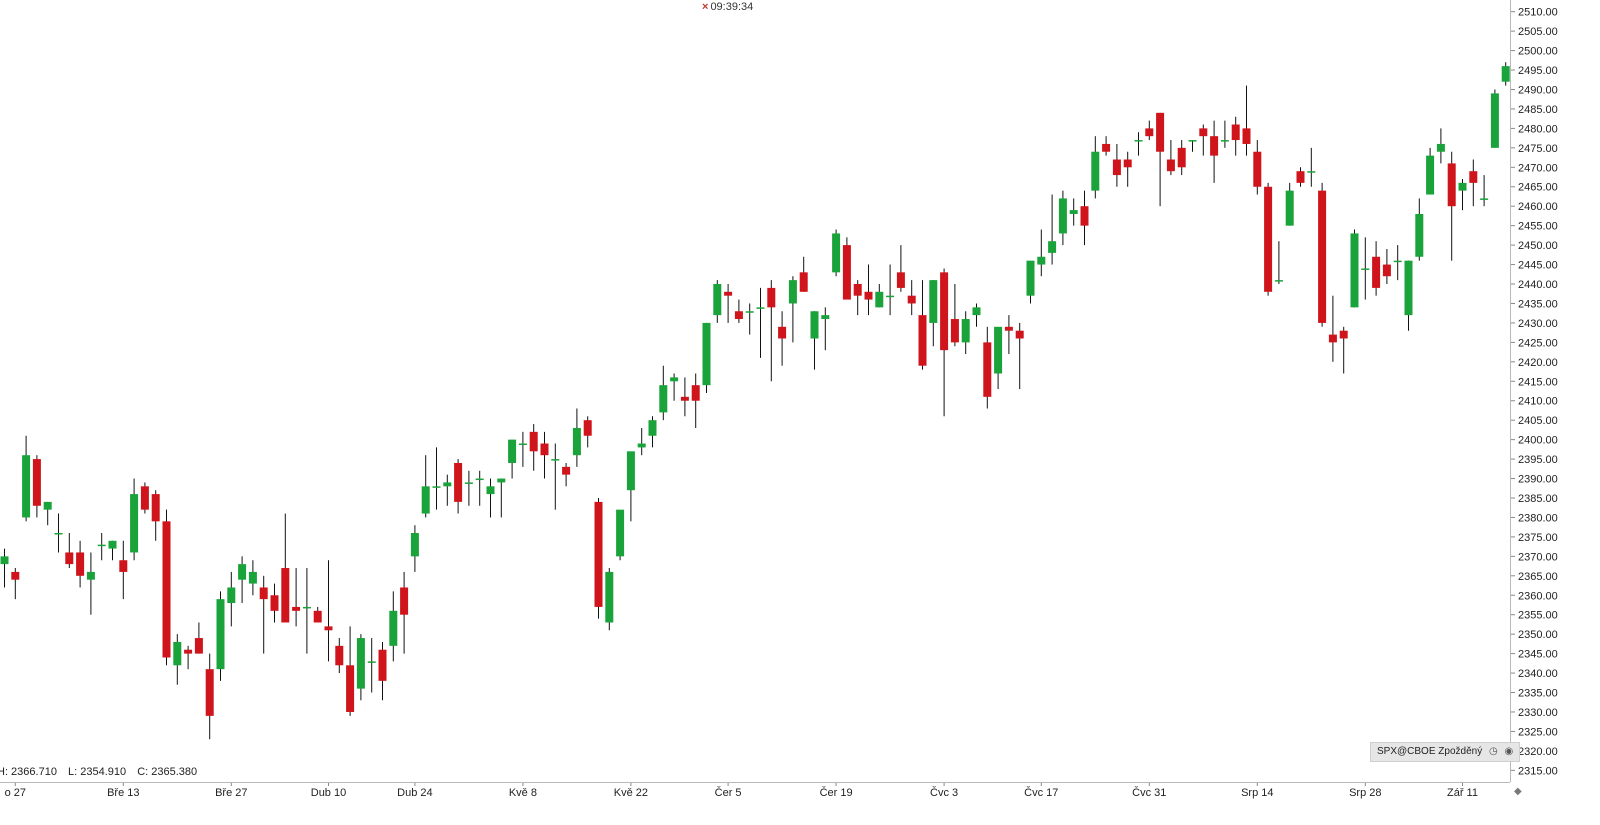 This screenshot has height=825, width=1600. What do you see at coordinates (705, 7) in the screenshot?
I see `close-icon: ×` at bounding box center [705, 7].